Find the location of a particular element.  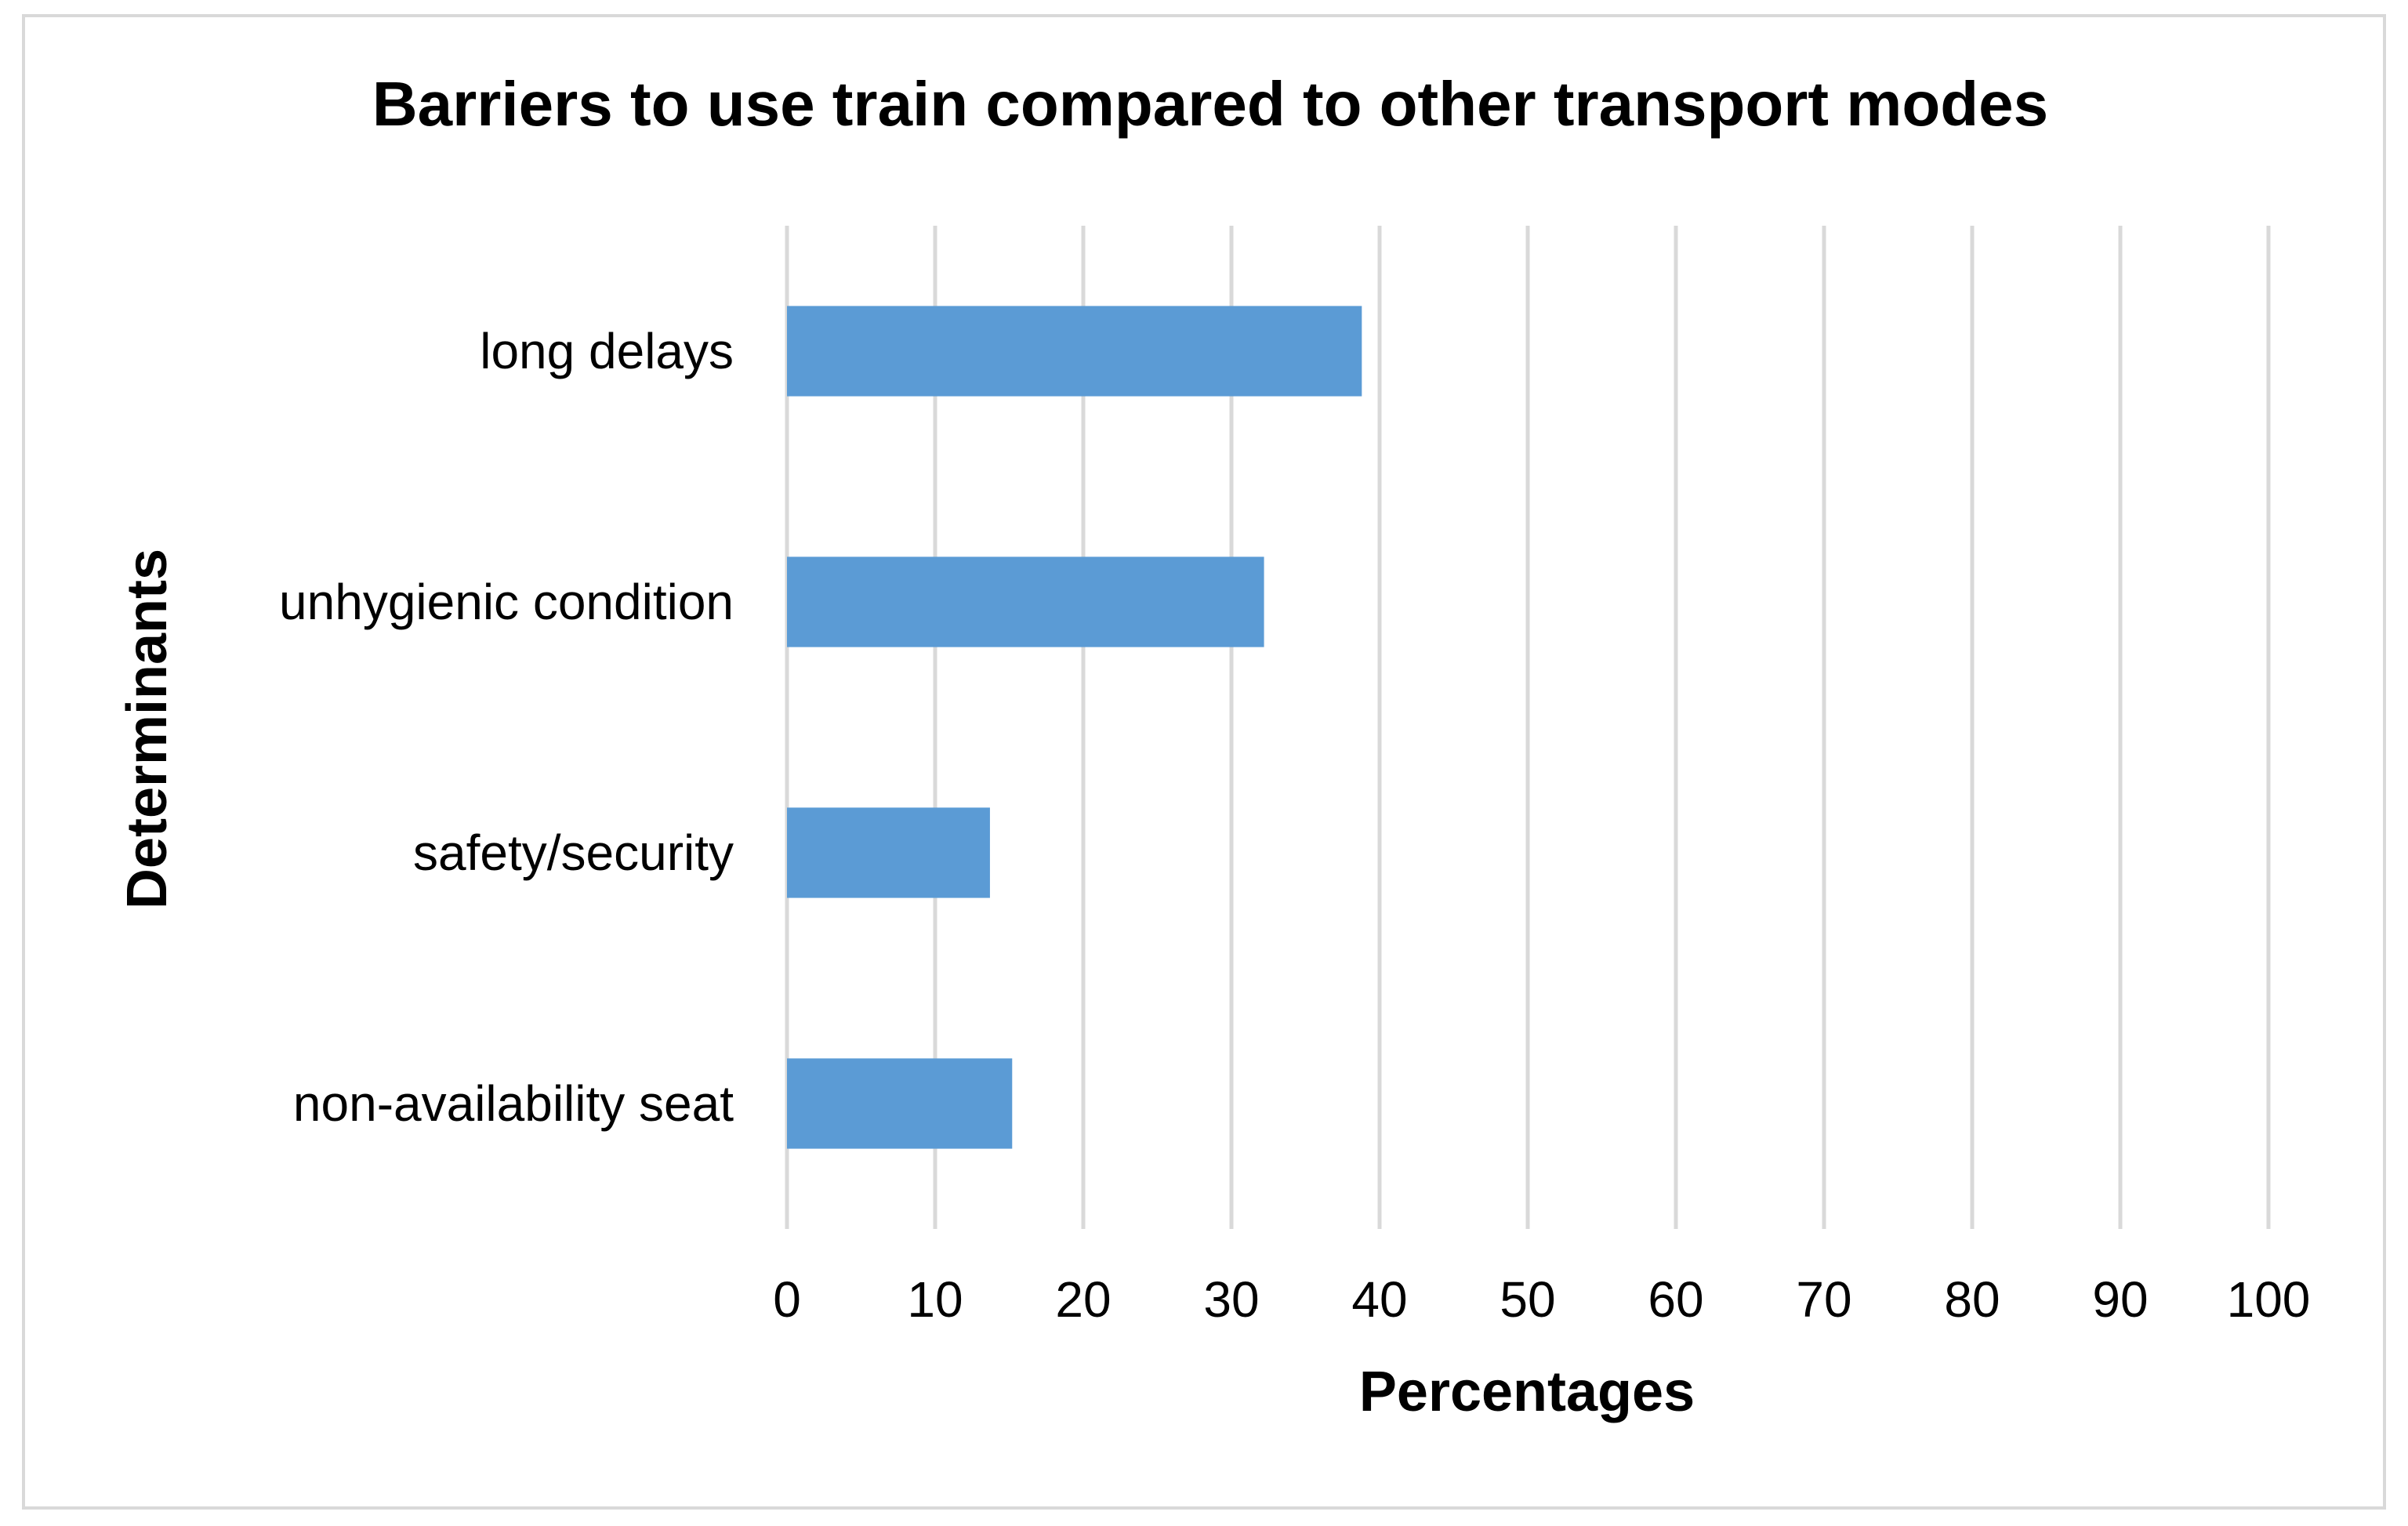

y-axis-title: Determinants is located at coordinates (147, 729).